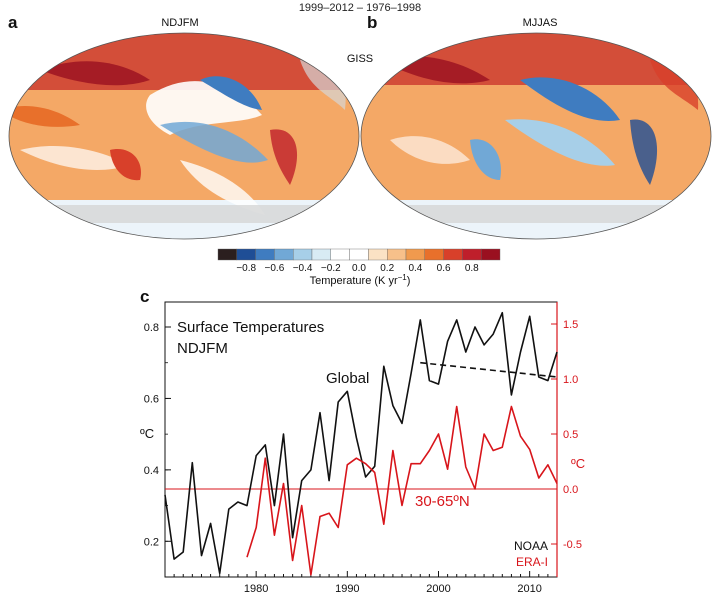  What do you see at coordinates (489, 369) in the screenshot?
I see `trend-line` at bounding box center [489, 369].